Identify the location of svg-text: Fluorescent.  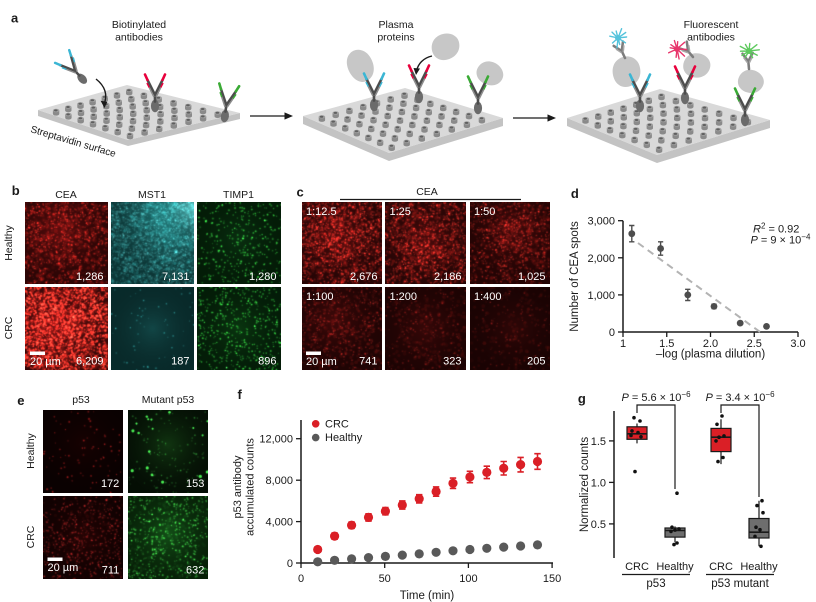
(711, 25).